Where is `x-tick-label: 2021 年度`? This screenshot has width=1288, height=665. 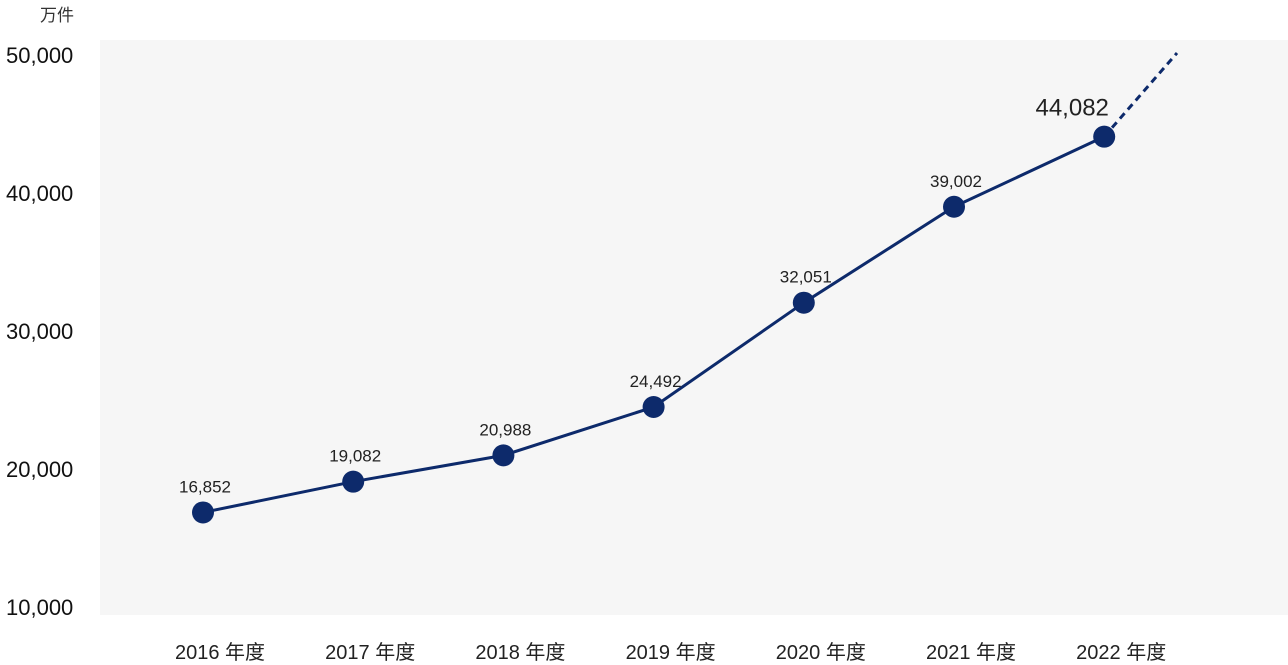 x-tick-label: 2021 年度 is located at coordinates (971, 652).